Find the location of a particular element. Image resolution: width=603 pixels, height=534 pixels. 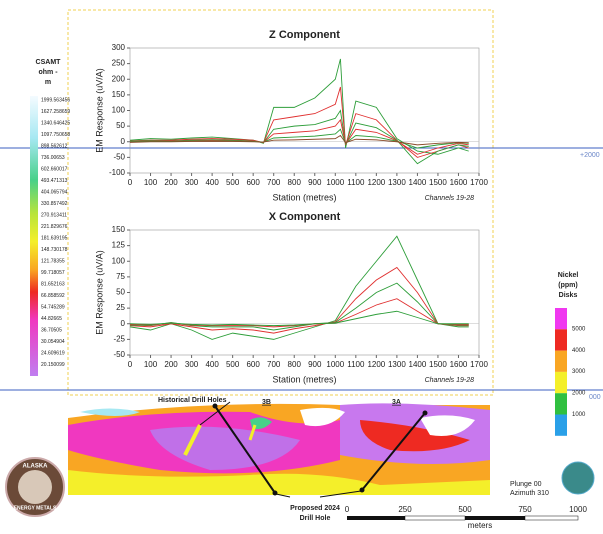

x-tick-label: 100 is located at coordinates (151, 182).